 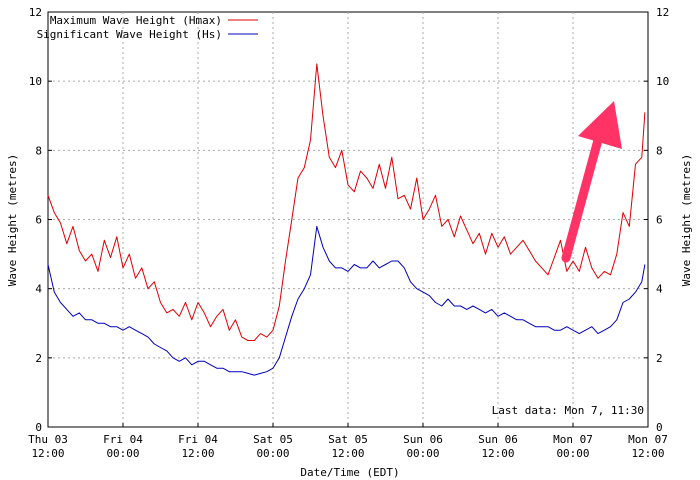 What do you see at coordinates (582, 199) in the screenshot?
I see `arrow-shaft` at bounding box center [582, 199].